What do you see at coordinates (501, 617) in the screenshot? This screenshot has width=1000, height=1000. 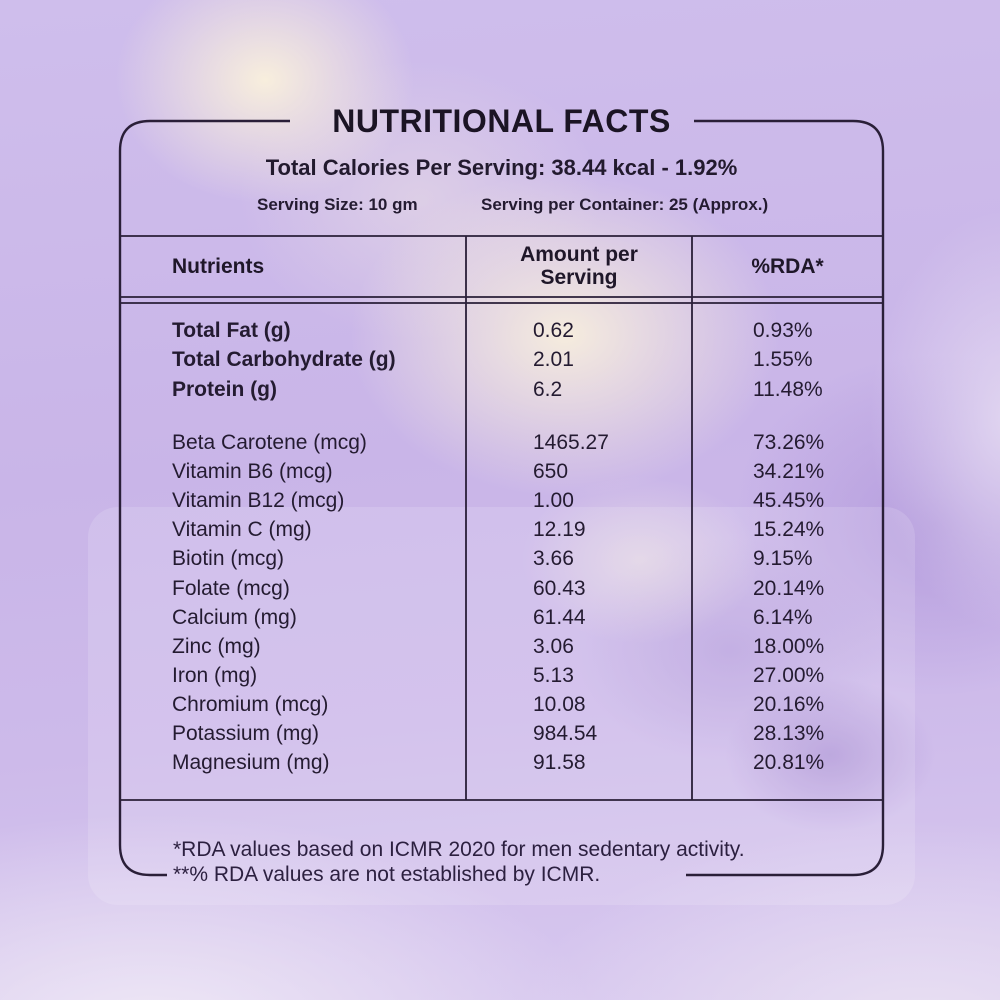 I see `table-row: Calcium (mg) 61.44 6.14%` at bounding box center [501, 617].